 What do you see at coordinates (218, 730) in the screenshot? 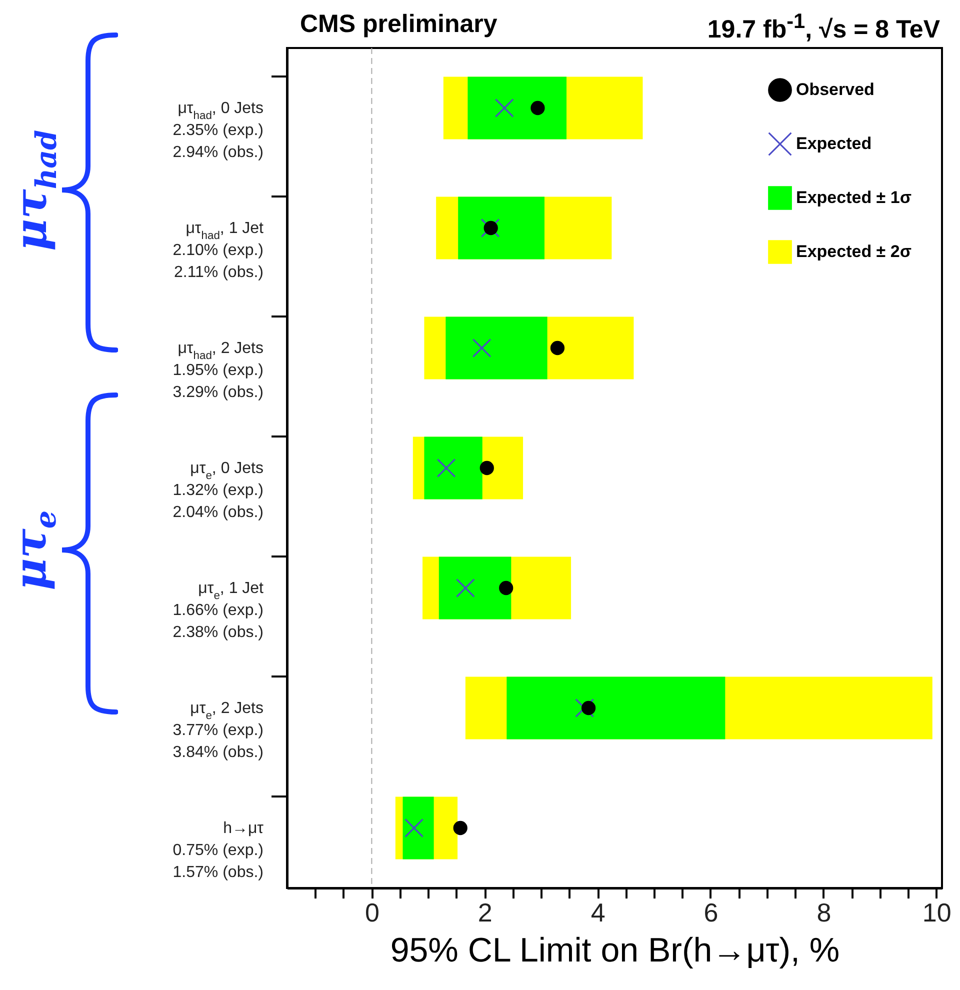
I see `y-tick-label: μτ$_{e}$, 2 Jets 3.77% (exp.) 3.84% (obs.)` at bounding box center [218, 730].